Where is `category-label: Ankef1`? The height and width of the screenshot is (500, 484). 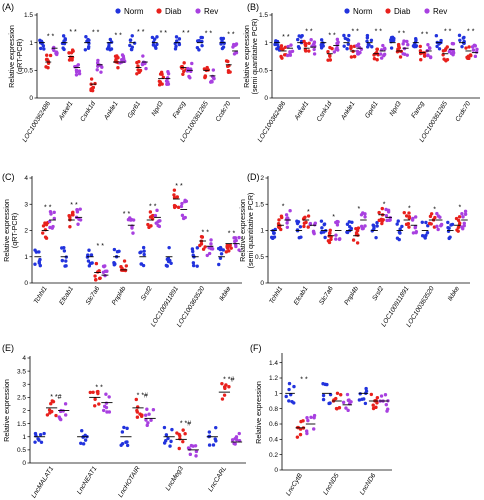 category-label: Ankef1 is located at coordinates (302, 111).